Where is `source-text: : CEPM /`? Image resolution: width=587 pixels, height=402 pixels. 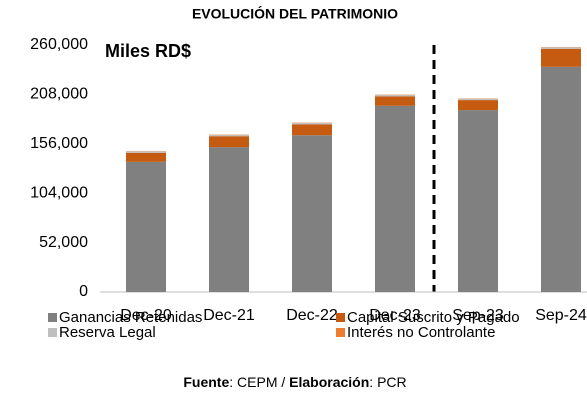 source-text: : CEPM / is located at coordinates (259, 382).